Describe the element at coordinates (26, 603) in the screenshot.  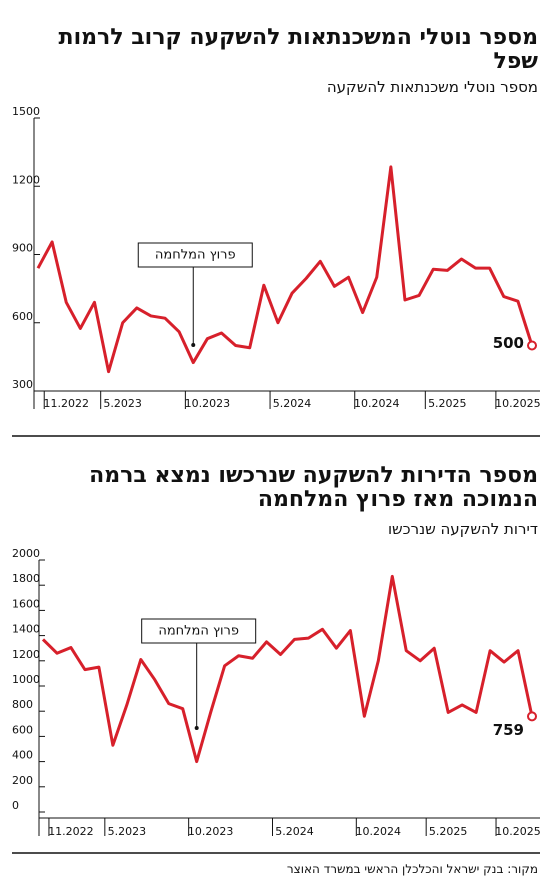
I see `y-tick-label: 1600` at that location.